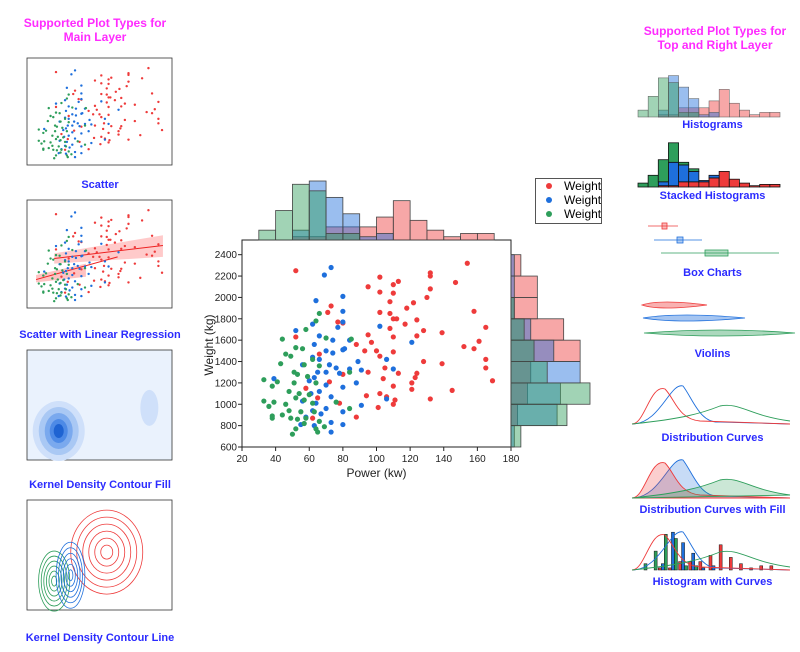 The width and height of the screenshot is (800, 652). I want to click on legend-marker-icon, so click(549, 200).